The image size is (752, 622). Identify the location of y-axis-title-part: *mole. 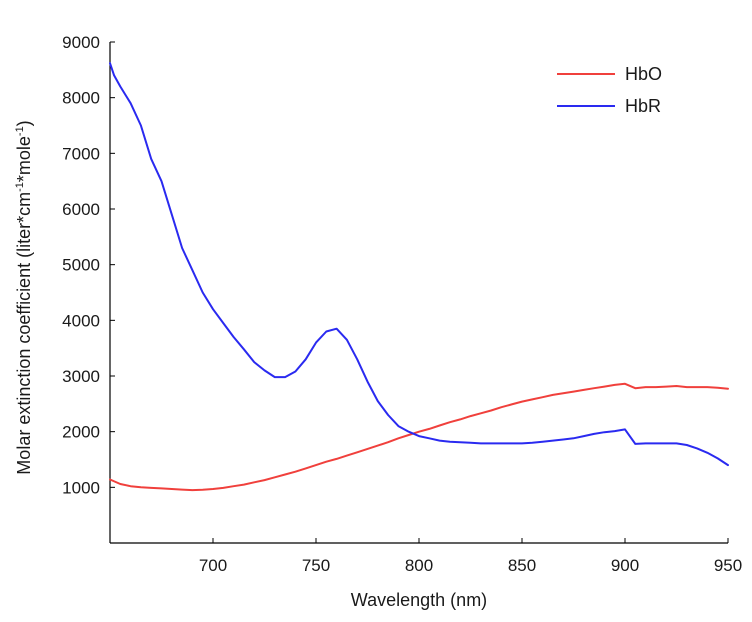
(24, 159).